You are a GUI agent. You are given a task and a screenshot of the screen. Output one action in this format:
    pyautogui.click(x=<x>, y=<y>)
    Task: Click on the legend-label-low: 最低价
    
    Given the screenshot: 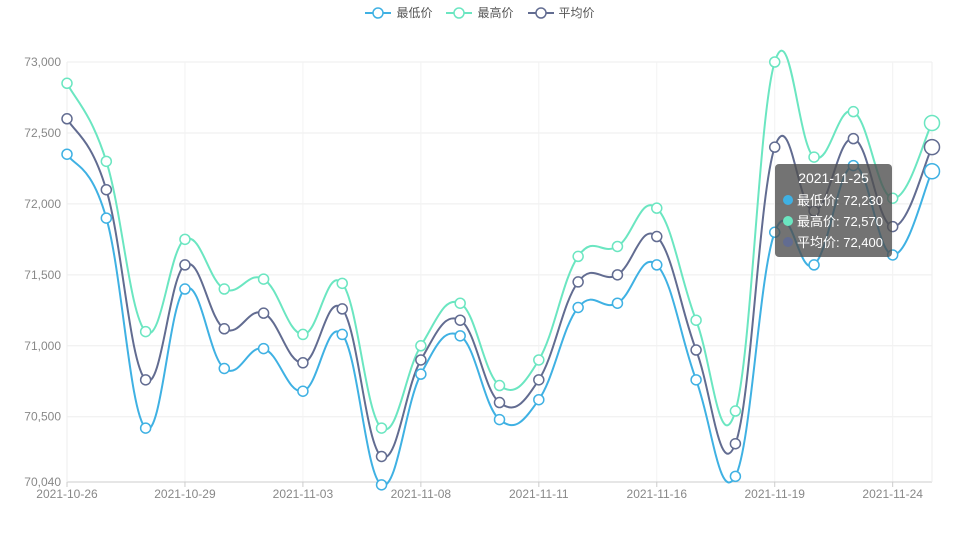 What is the action you would take?
    pyautogui.click(x=414, y=13)
    